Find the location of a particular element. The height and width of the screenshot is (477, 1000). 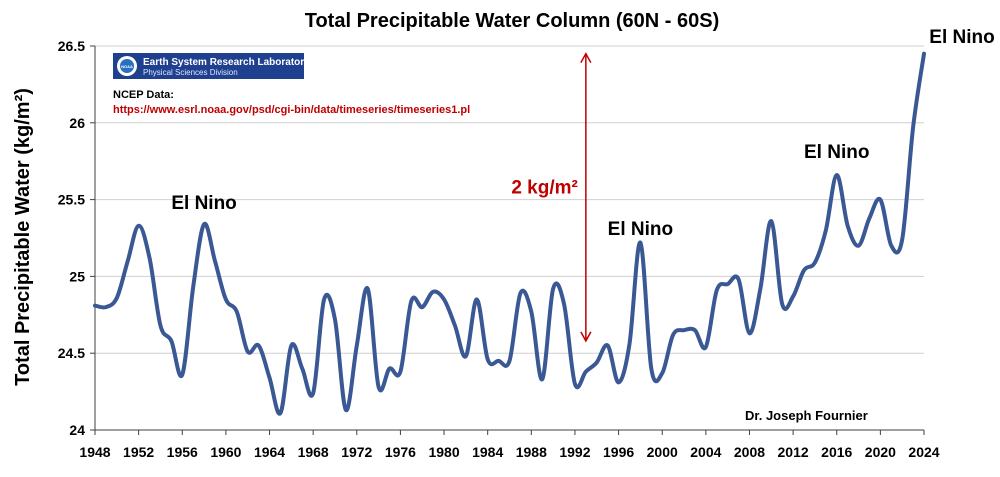

range-arrow-head-bottom is located at coordinates (586, 337).